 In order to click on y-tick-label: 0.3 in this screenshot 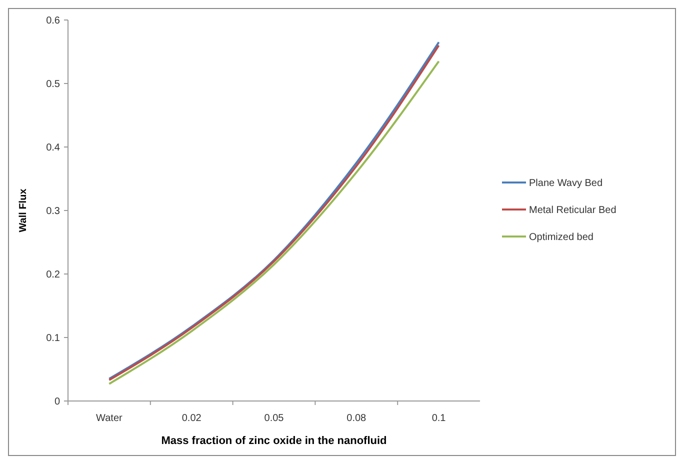, I will do `click(53, 211)`.